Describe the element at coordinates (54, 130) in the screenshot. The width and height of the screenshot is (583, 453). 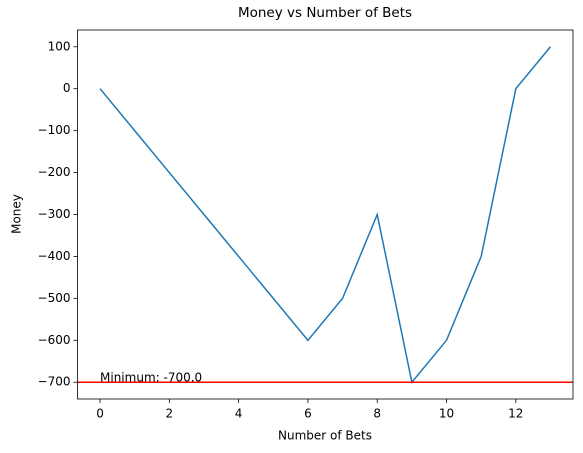
I see `y-tick-label: −100` at that location.